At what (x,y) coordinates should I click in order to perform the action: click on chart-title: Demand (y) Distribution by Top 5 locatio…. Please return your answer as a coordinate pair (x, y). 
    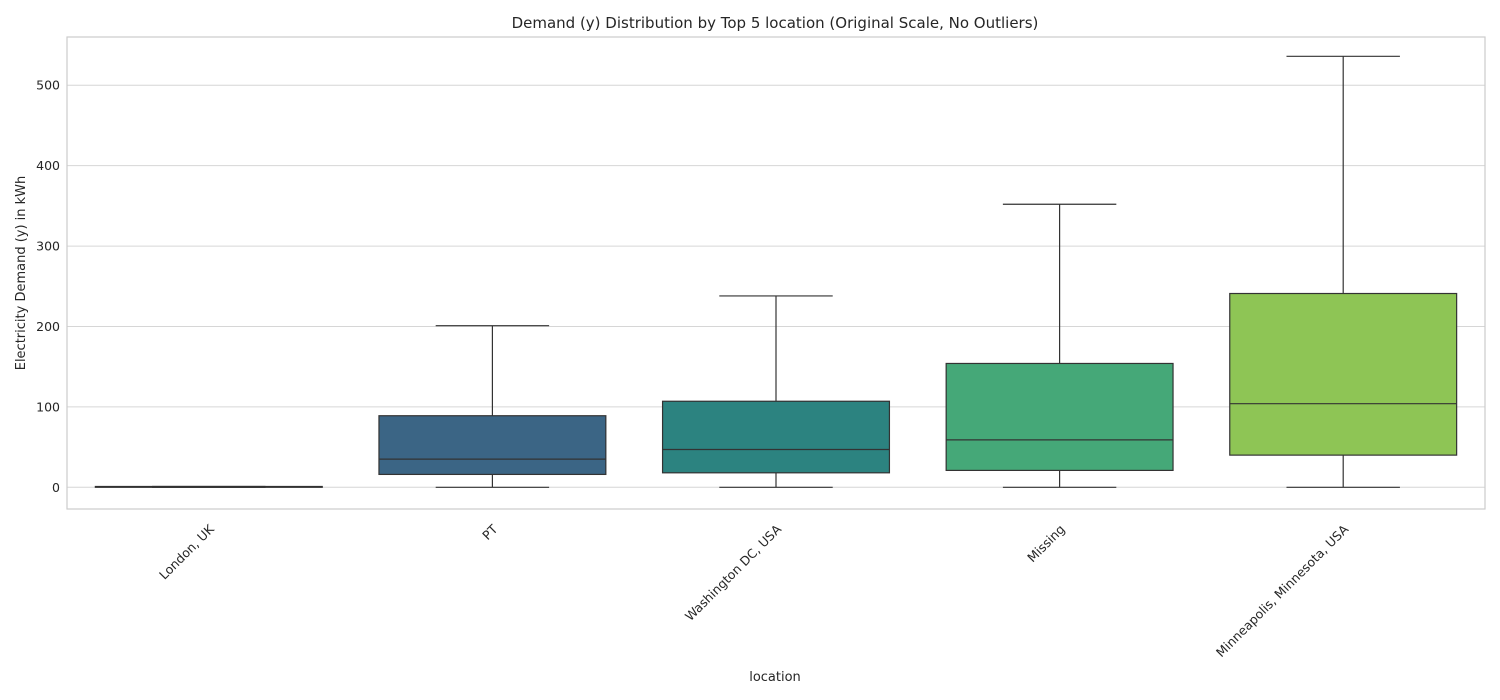
    Looking at the image, I should click on (775, 23).